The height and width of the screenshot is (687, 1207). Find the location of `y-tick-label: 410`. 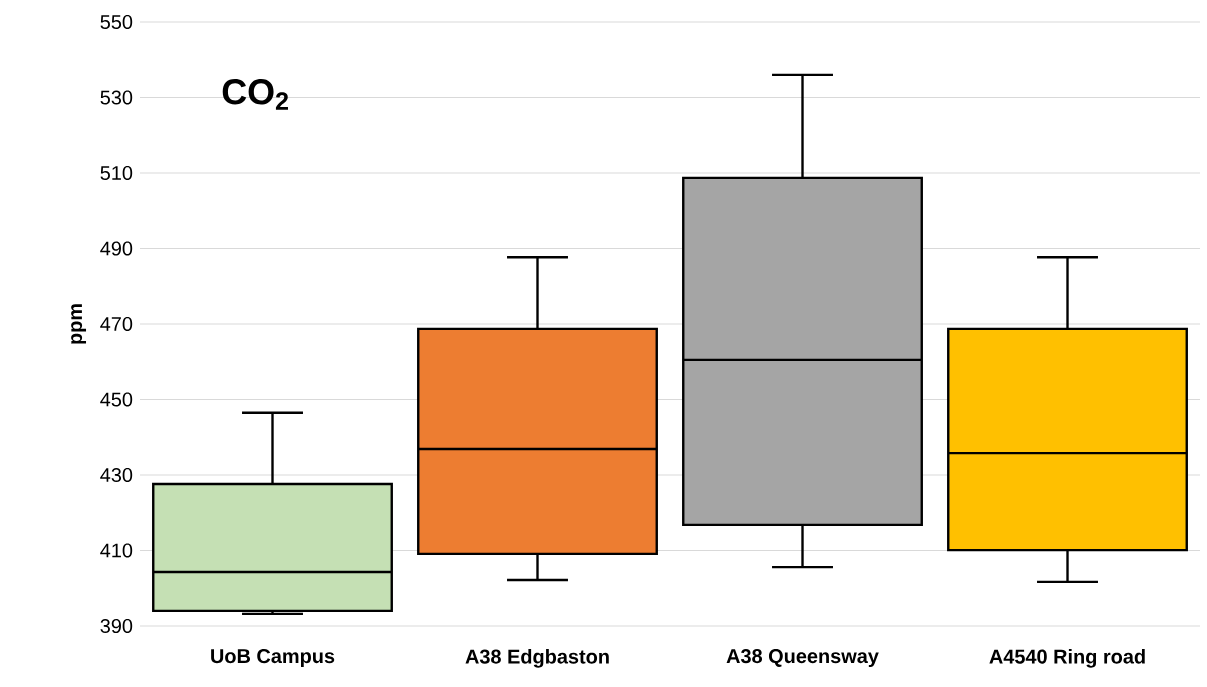

y-tick-label: 410 is located at coordinates (116, 550).